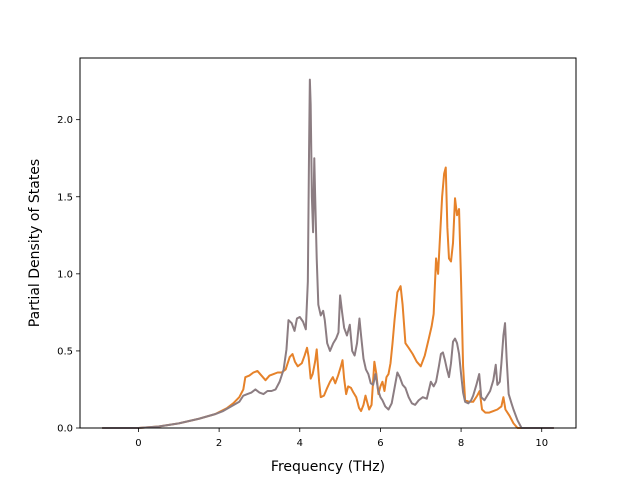 This screenshot has width=640, height=480. I want to click on x-tick-label: 10, so click(541, 443).